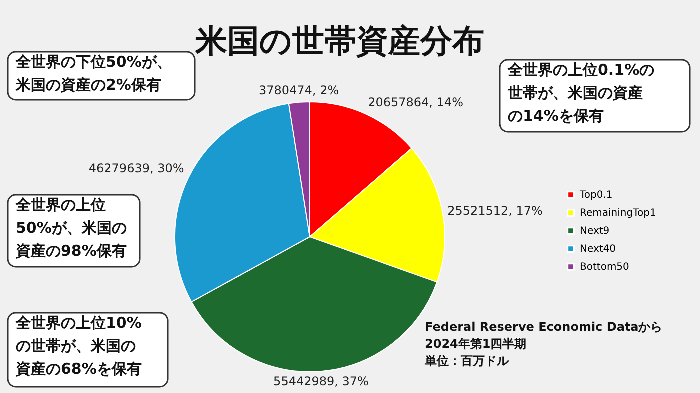 Image resolution: width=700 pixels, height=393 pixels. Describe the element at coordinates (595, 231) in the screenshot. I see `legend-label: Next9` at that location.